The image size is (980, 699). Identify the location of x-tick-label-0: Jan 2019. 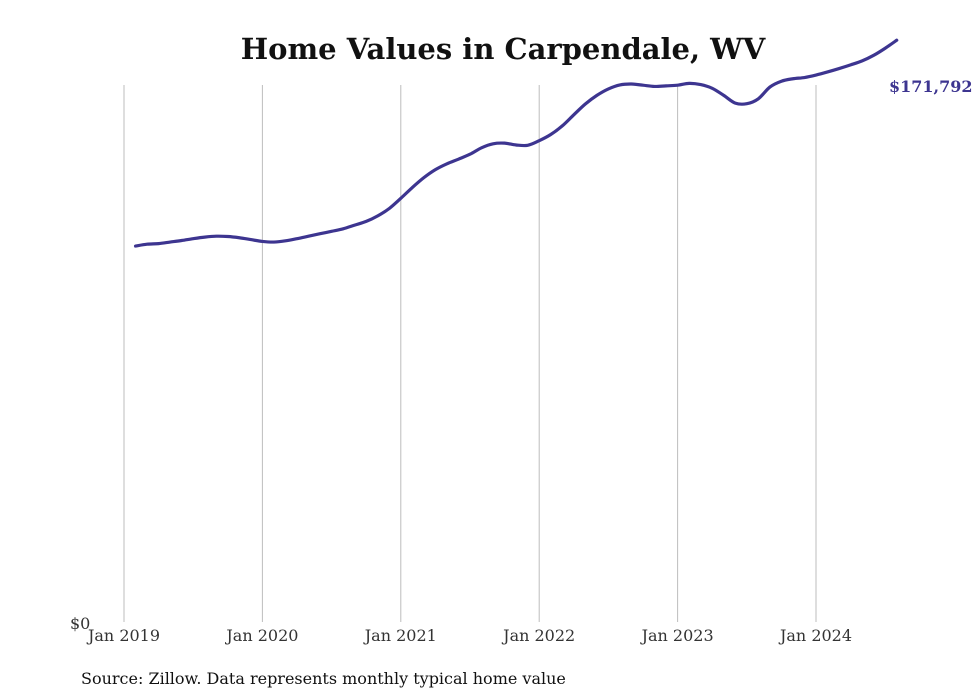
(123, 635).